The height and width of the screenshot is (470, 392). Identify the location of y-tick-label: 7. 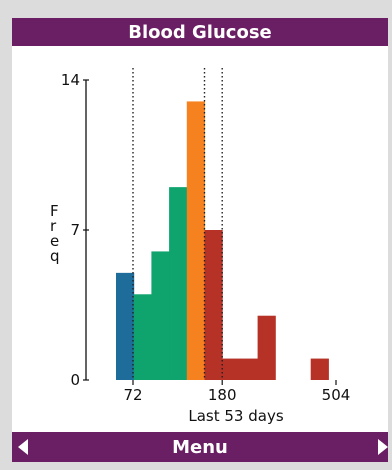
(75, 230).